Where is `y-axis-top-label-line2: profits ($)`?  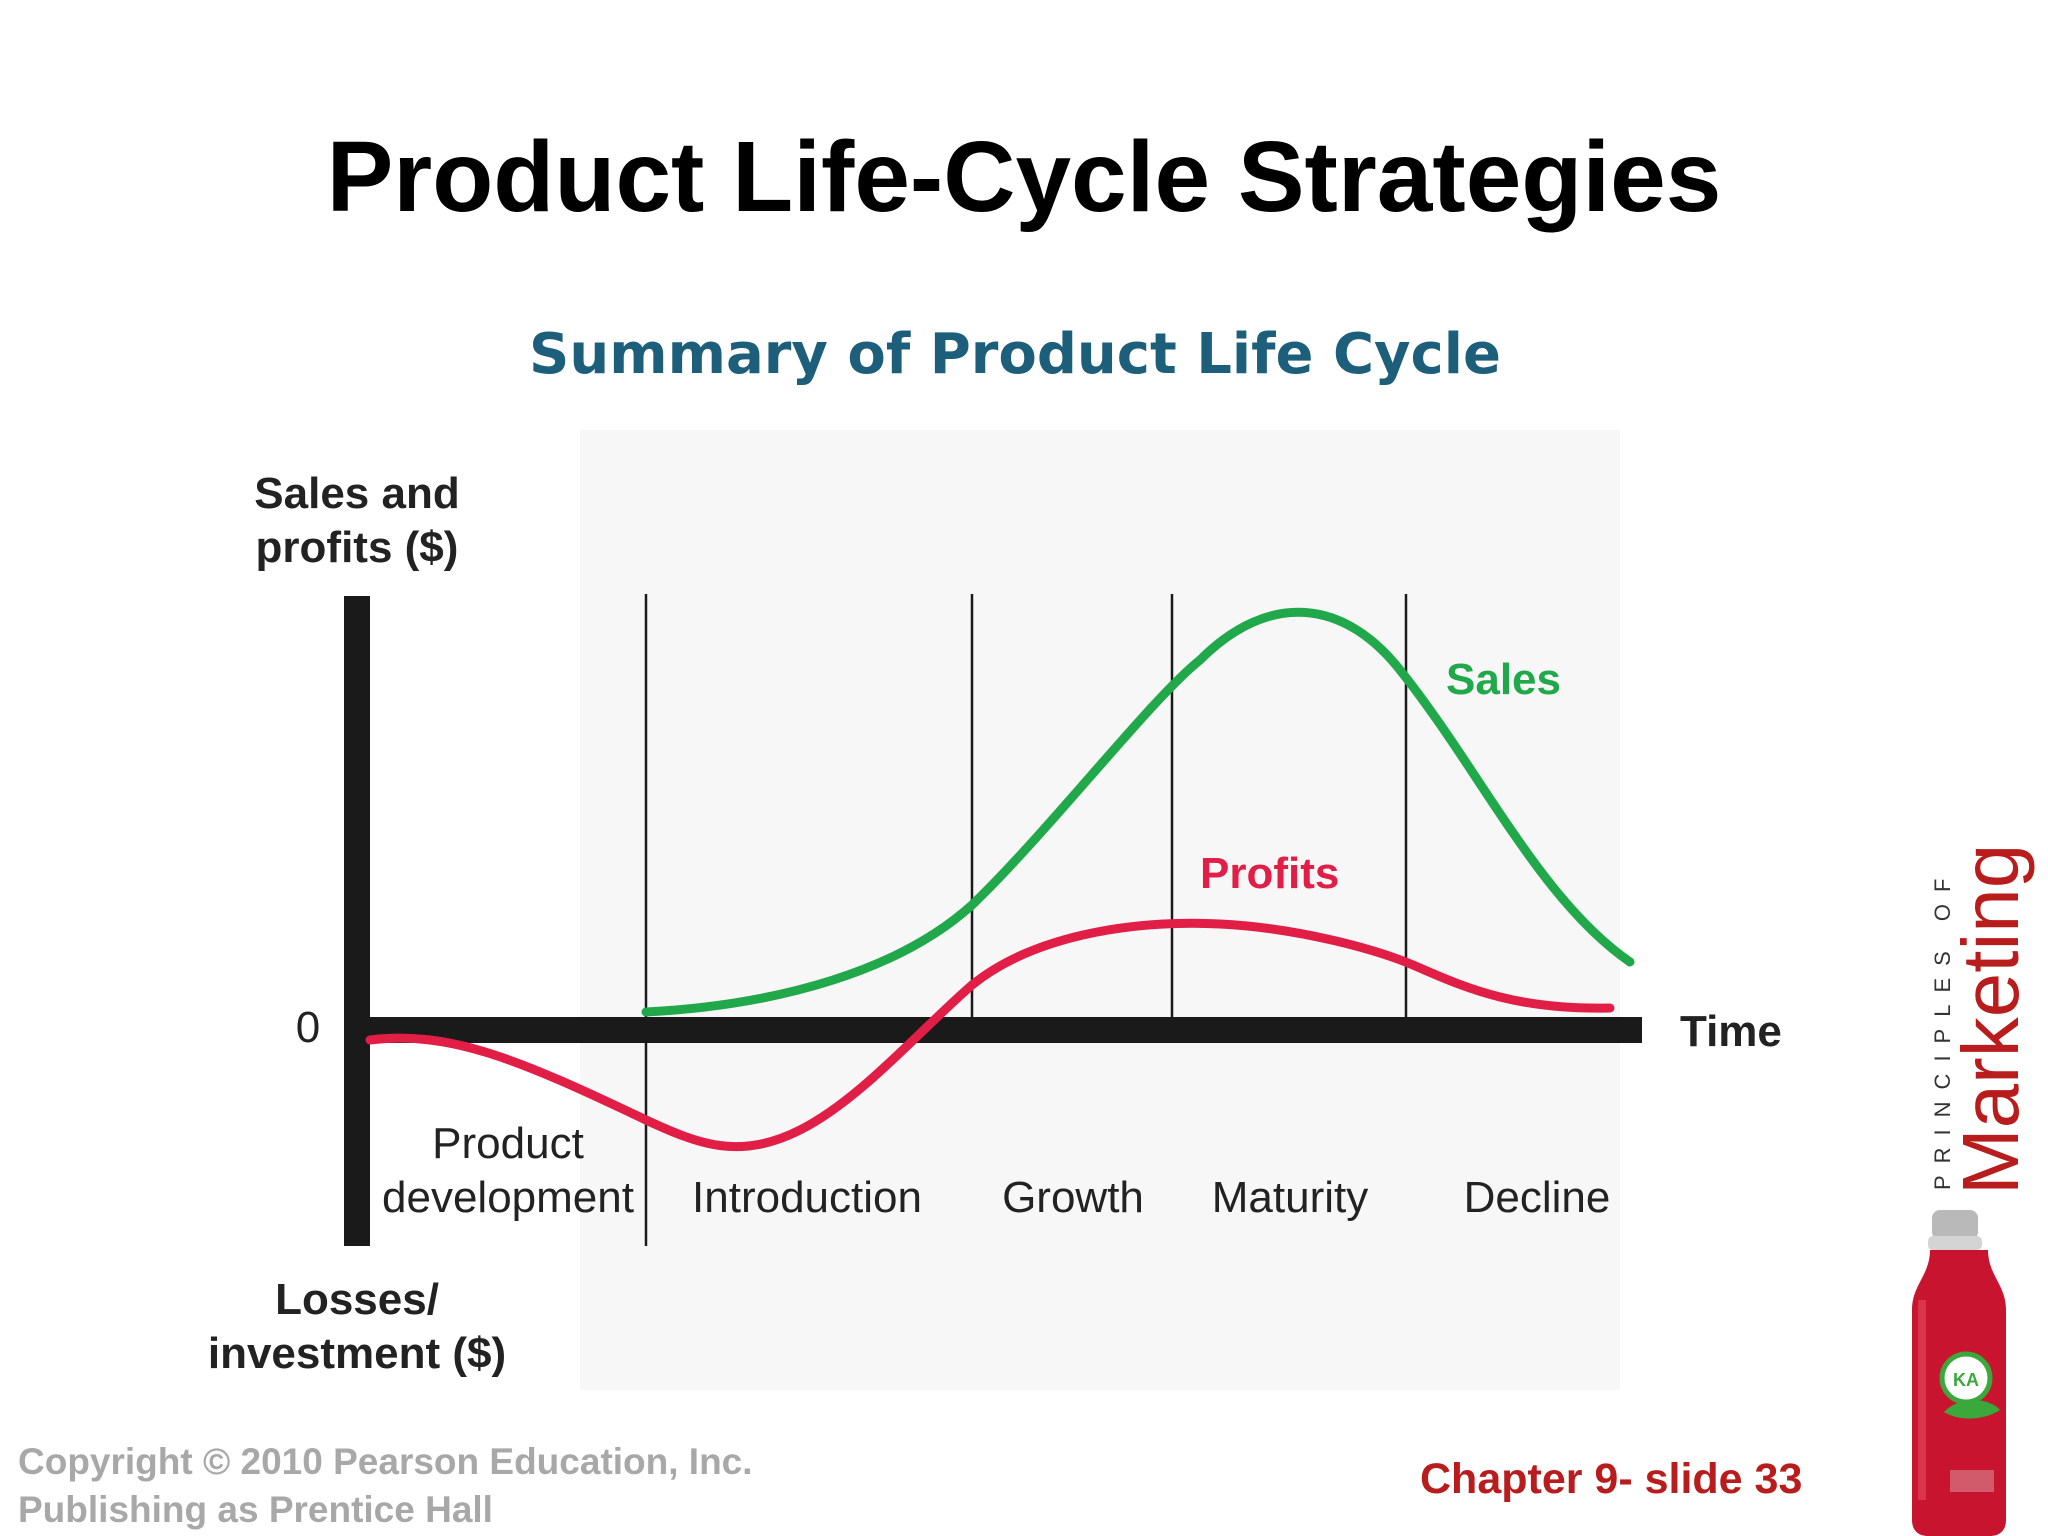 y-axis-top-label-line2: profits ($) is located at coordinates (357, 547).